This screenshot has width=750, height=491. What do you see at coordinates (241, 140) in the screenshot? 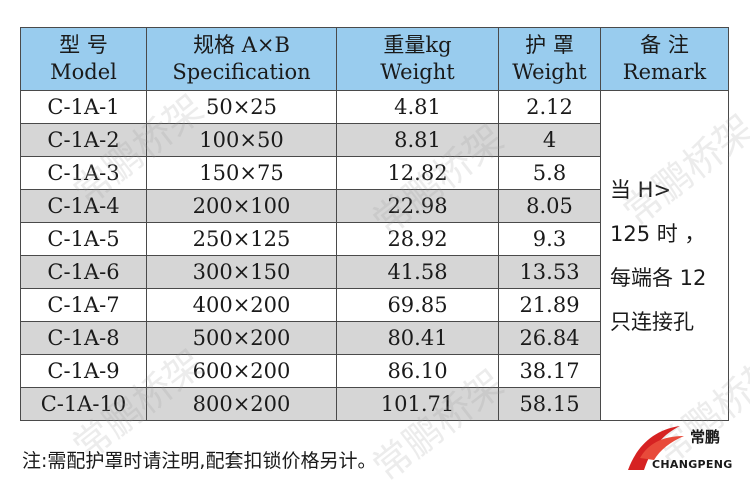
I see `cell-spec: 100×50` at bounding box center [241, 140].